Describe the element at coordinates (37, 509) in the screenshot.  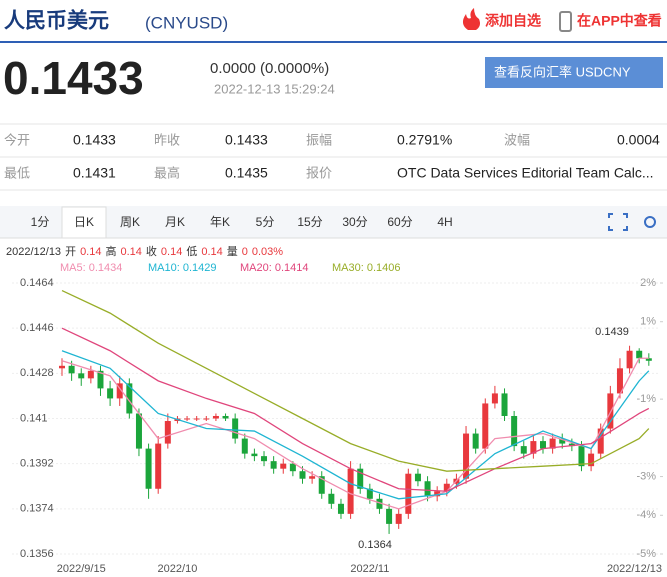
I see `y-tick-label: 0.1374` at that location.